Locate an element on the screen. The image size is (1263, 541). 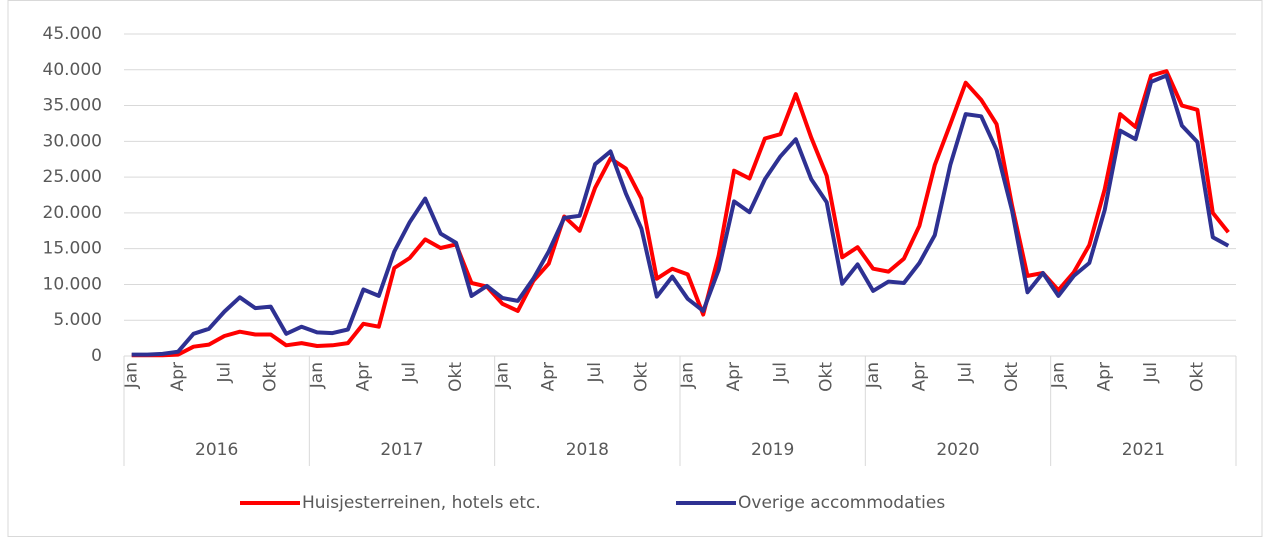
group-label: 2021 is located at coordinates (1143, 450).